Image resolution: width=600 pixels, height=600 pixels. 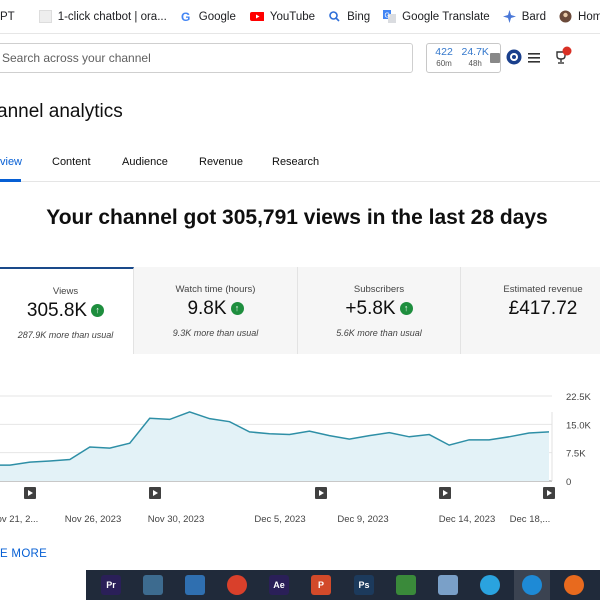 I want to click on tab-audience: Audience, so click(x=145, y=162).